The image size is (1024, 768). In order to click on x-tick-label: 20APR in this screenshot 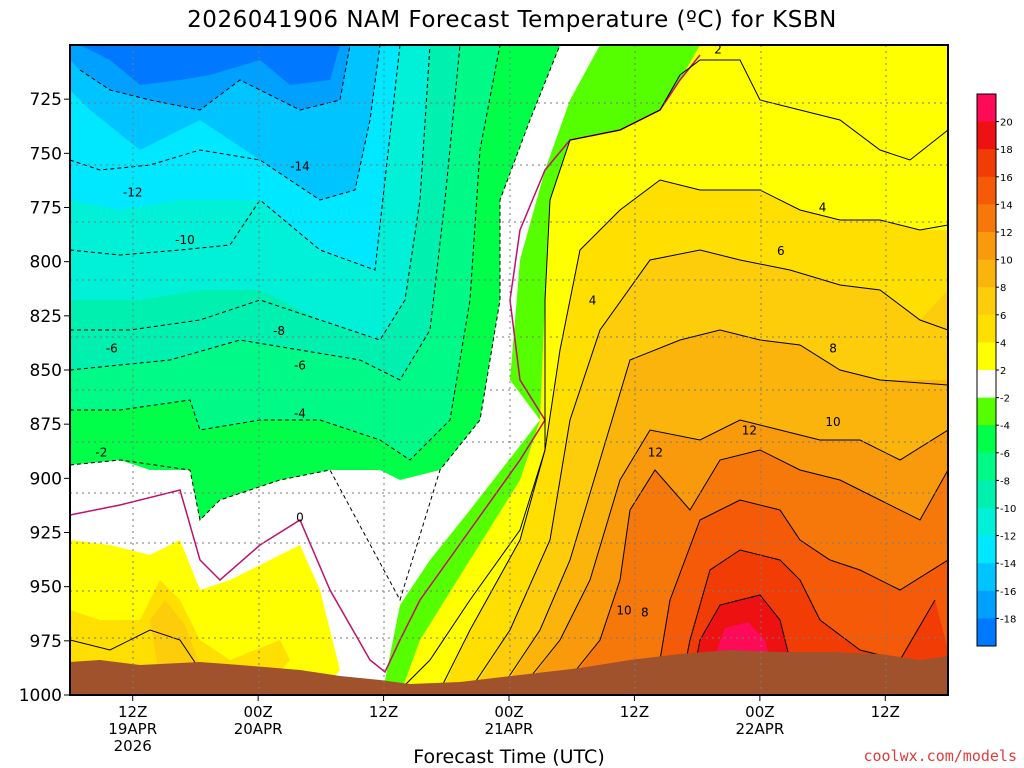, I will do `click(258, 729)`.